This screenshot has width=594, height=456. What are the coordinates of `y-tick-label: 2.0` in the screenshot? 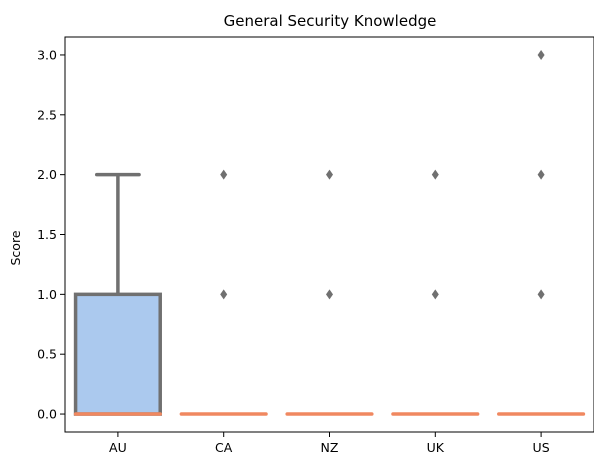 It's located at (47, 174).